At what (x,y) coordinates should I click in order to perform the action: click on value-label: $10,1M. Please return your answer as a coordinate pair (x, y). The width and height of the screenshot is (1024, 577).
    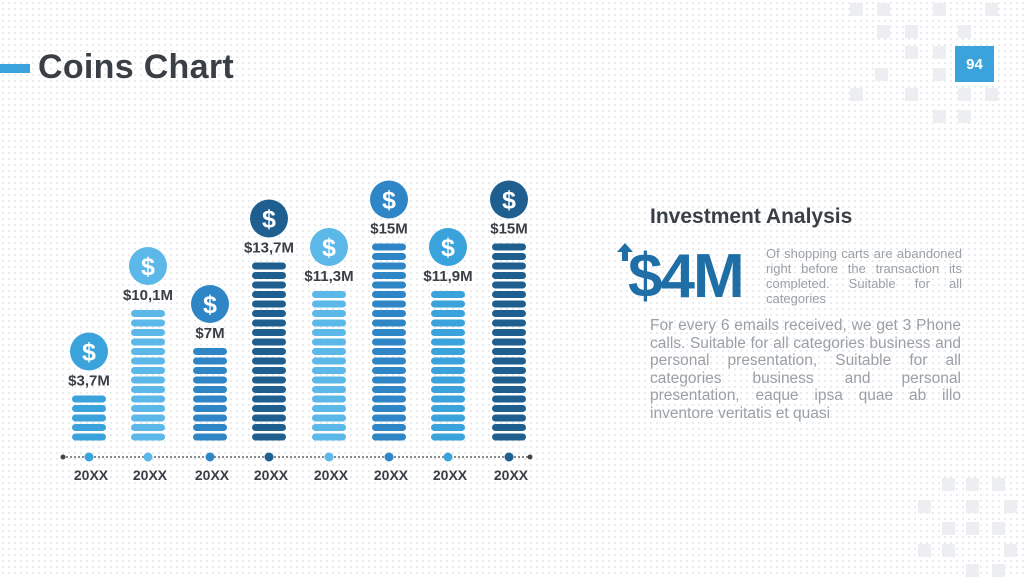
    Looking at the image, I should click on (148, 295).